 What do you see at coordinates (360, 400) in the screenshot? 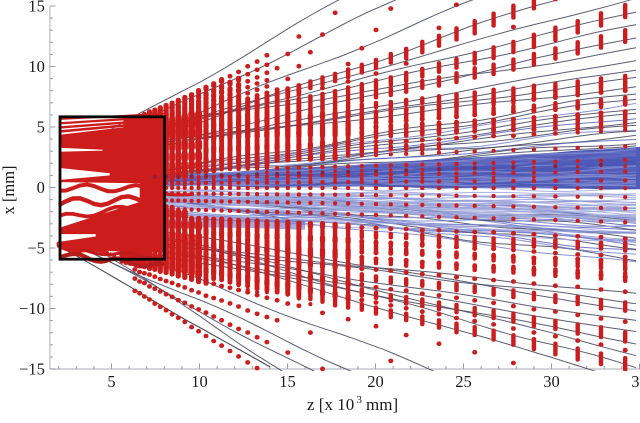
I see `svg-text: 3` at bounding box center [360, 400].